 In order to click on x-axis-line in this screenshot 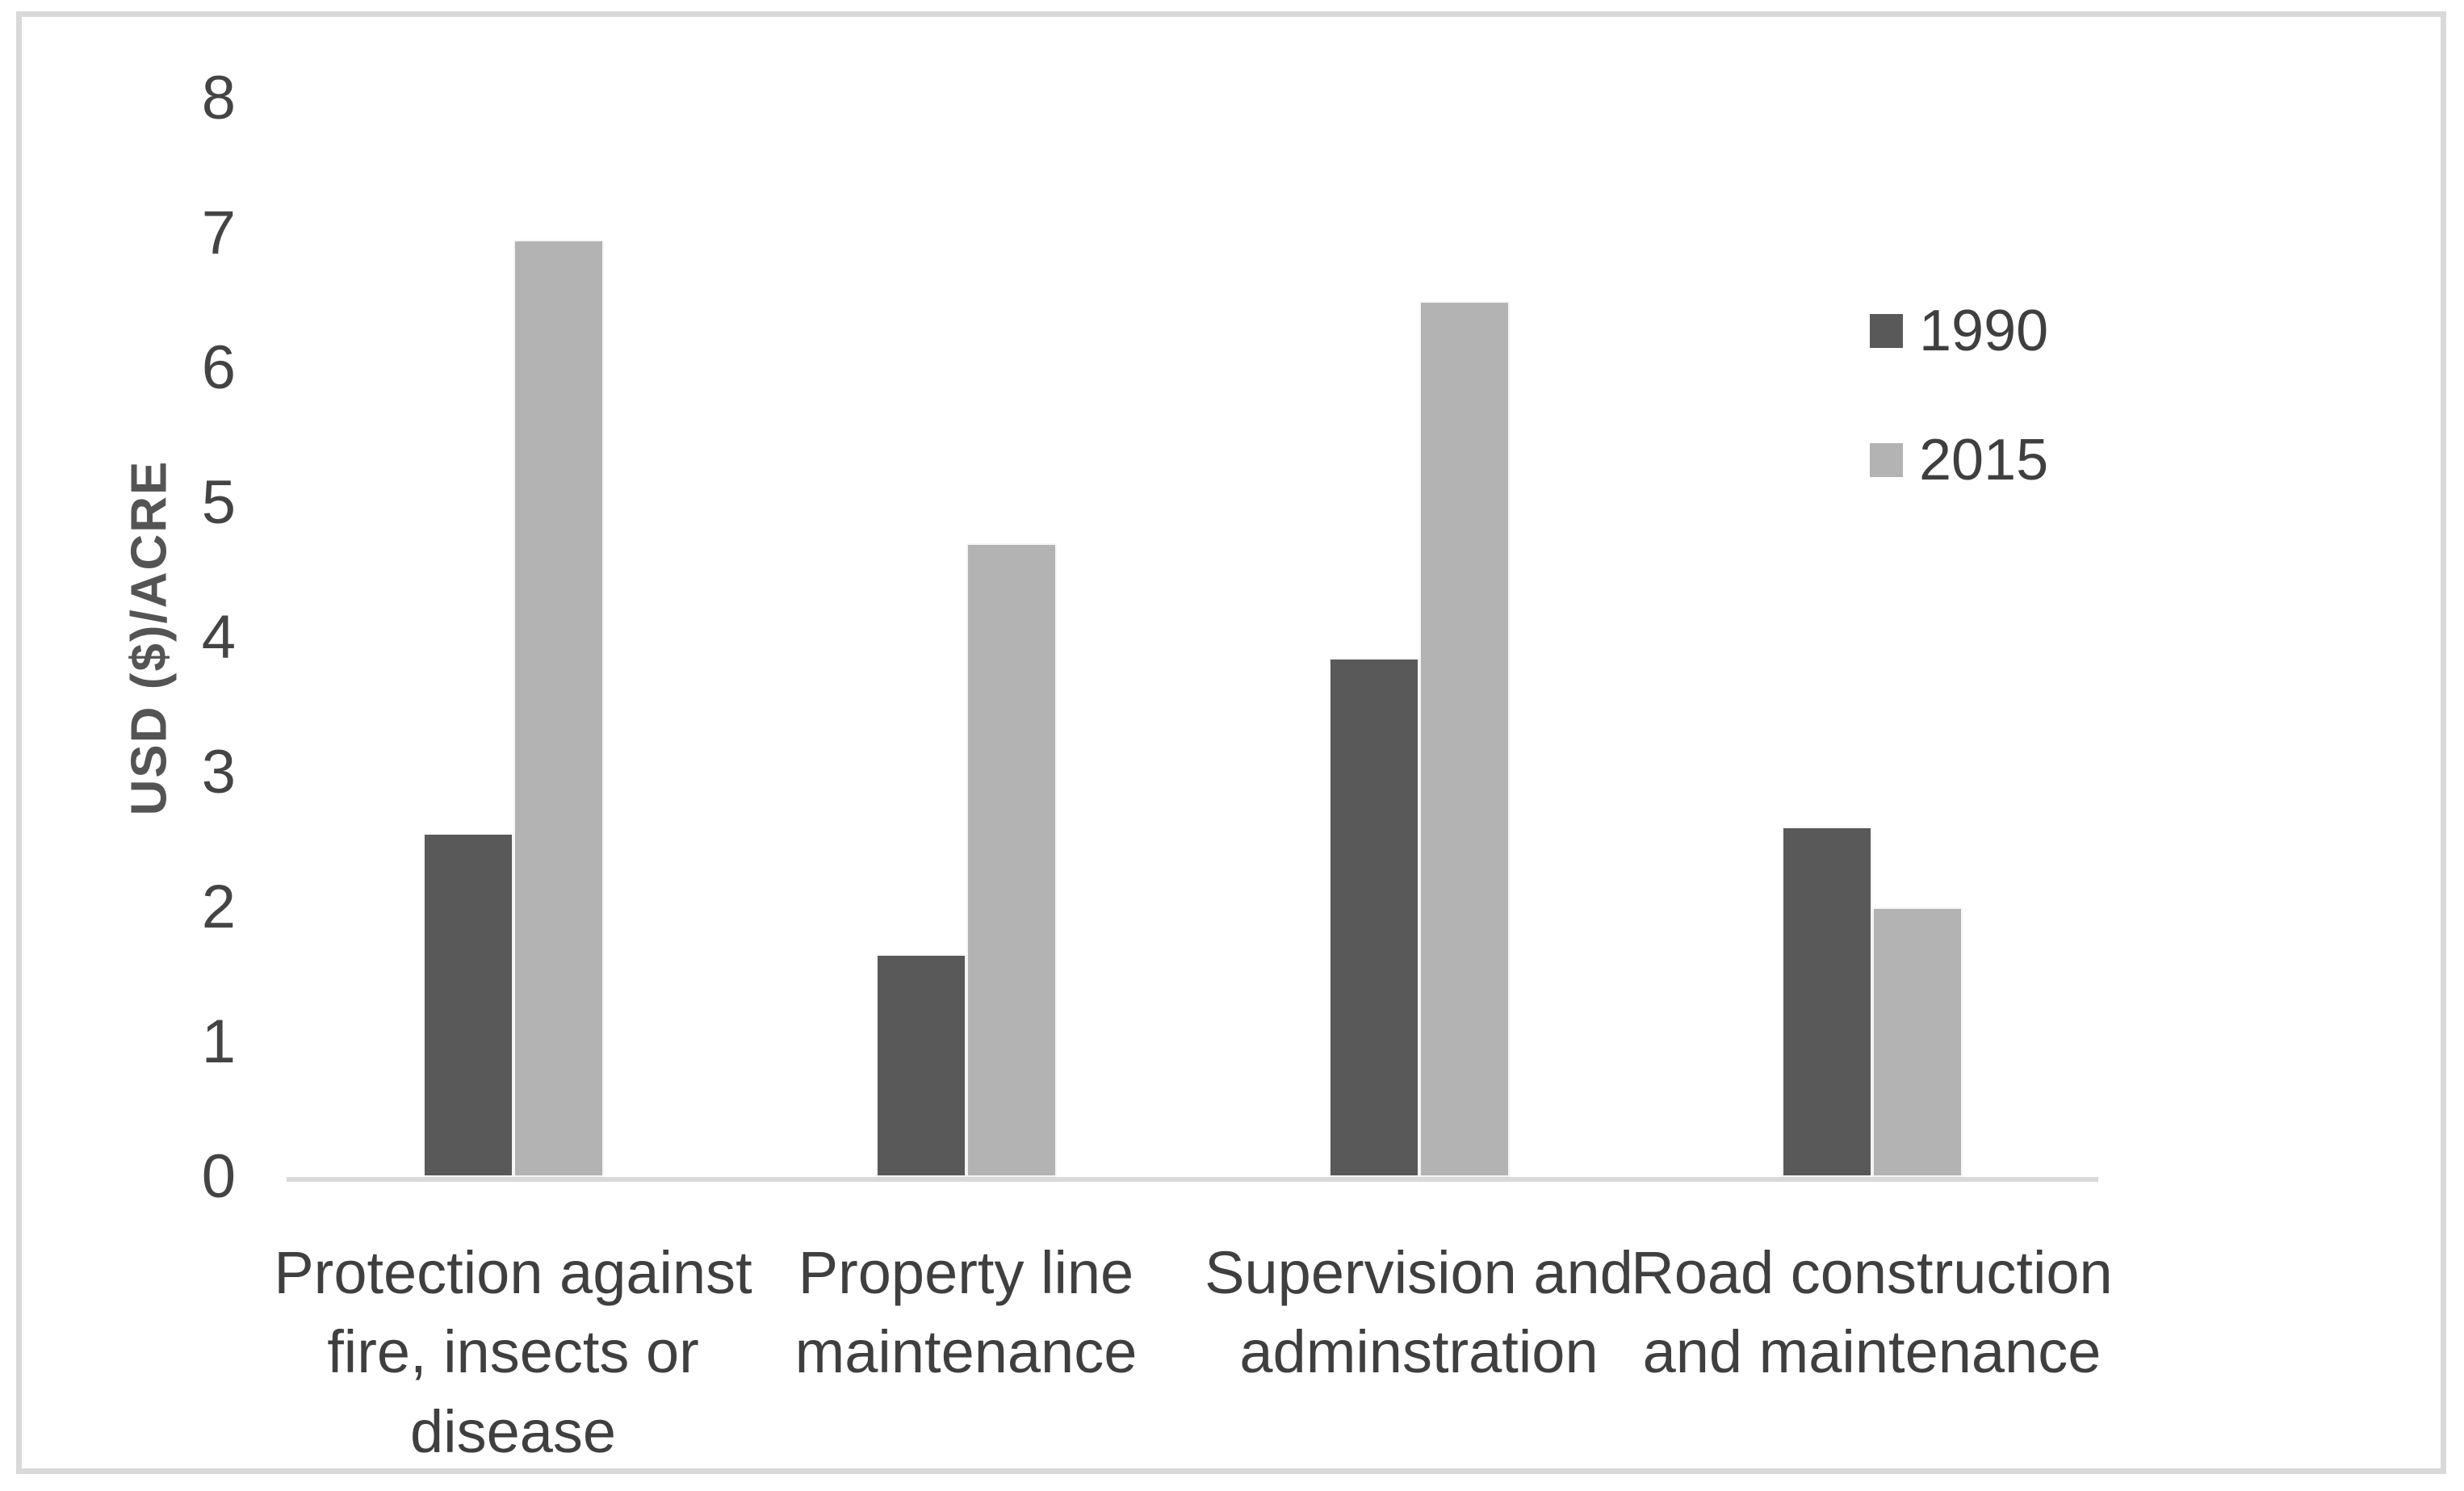, I will do `click(1192, 1179)`.